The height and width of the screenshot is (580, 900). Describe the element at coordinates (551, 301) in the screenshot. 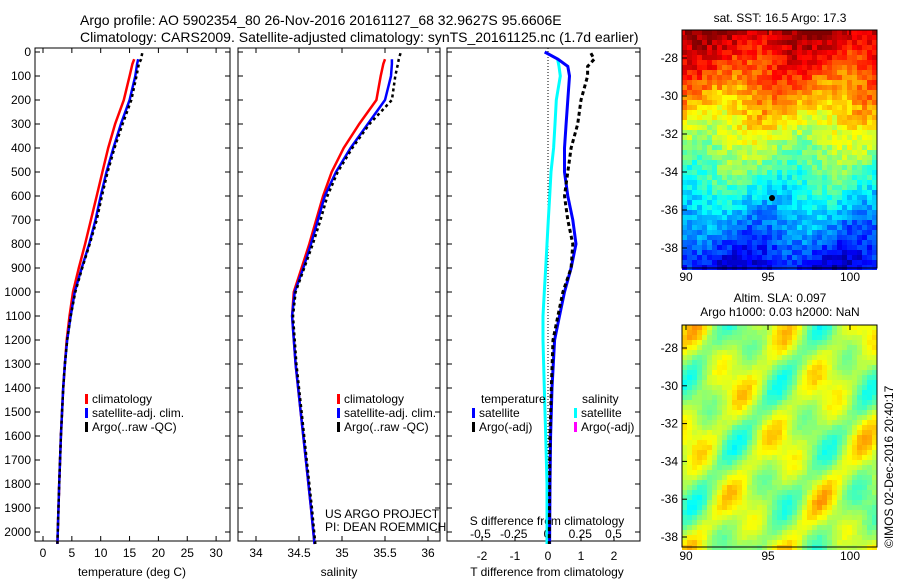

I see `salinity-satellite-diff-line` at that location.